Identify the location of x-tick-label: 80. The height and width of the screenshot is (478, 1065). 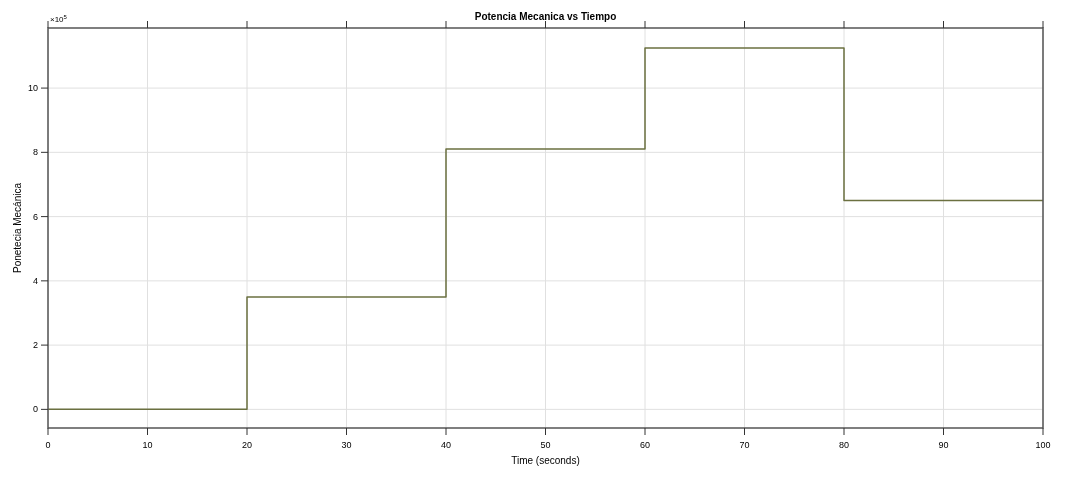
(844, 445).